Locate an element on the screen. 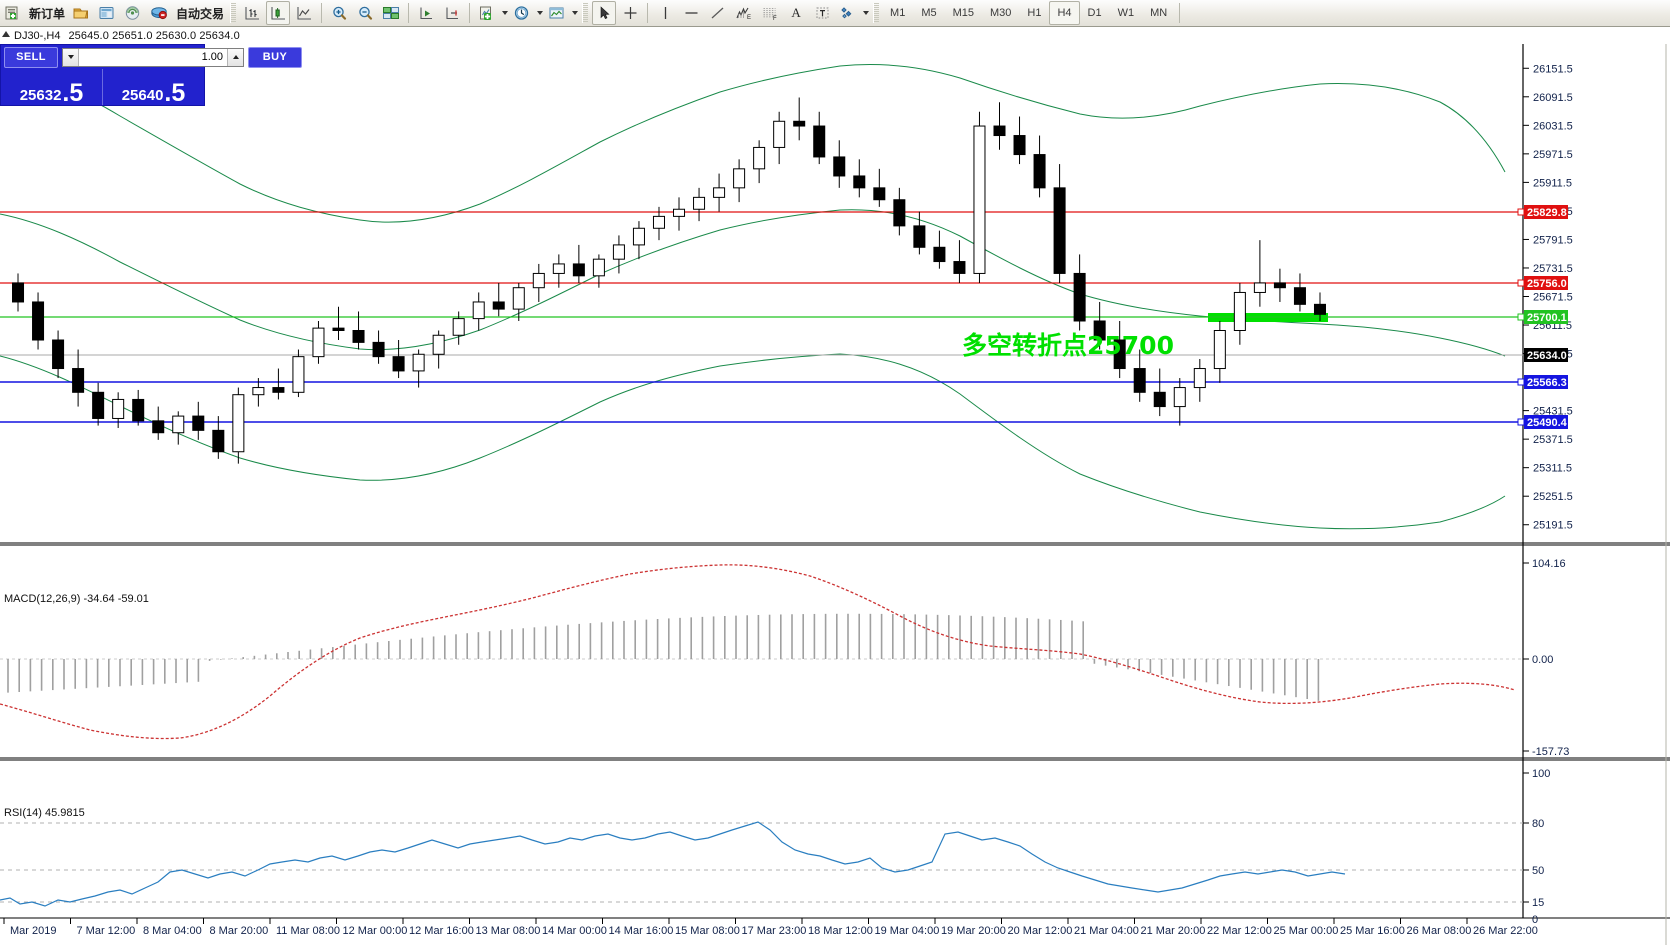 The width and height of the screenshot is (1670, 945). time-tick-label: 12 Mar 00:00 is located at coordinates (375, 931).